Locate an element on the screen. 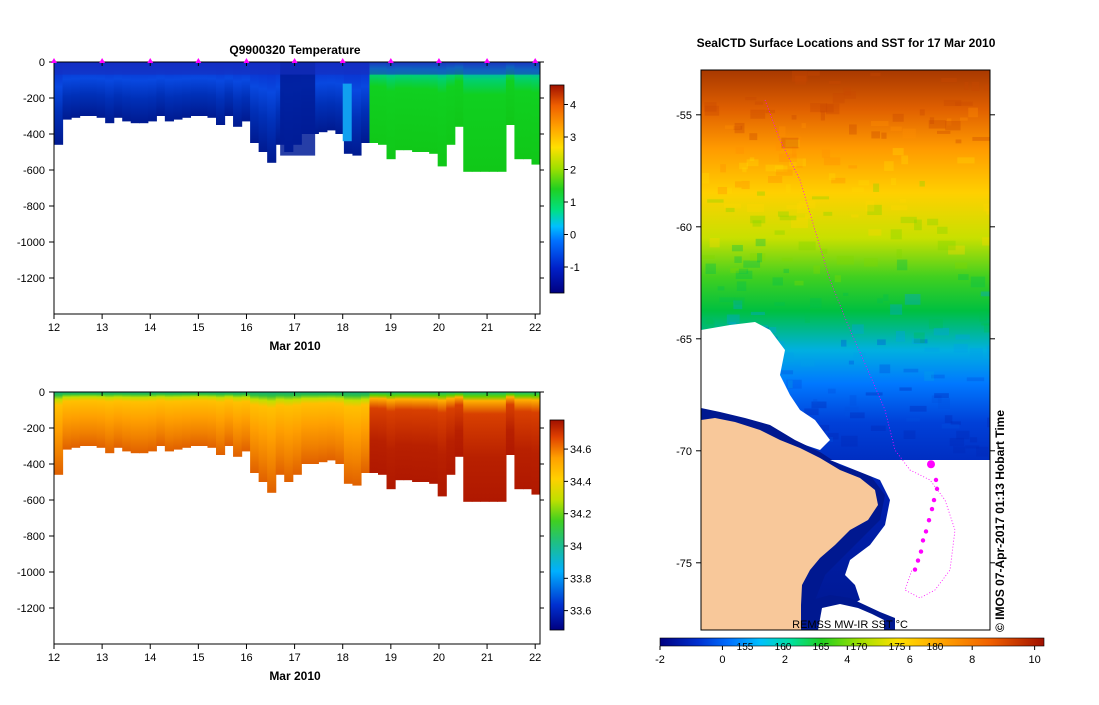 This screenshot has height=705, width=1099. y-tick-label: -1200 is located at coordinates (31, 279).